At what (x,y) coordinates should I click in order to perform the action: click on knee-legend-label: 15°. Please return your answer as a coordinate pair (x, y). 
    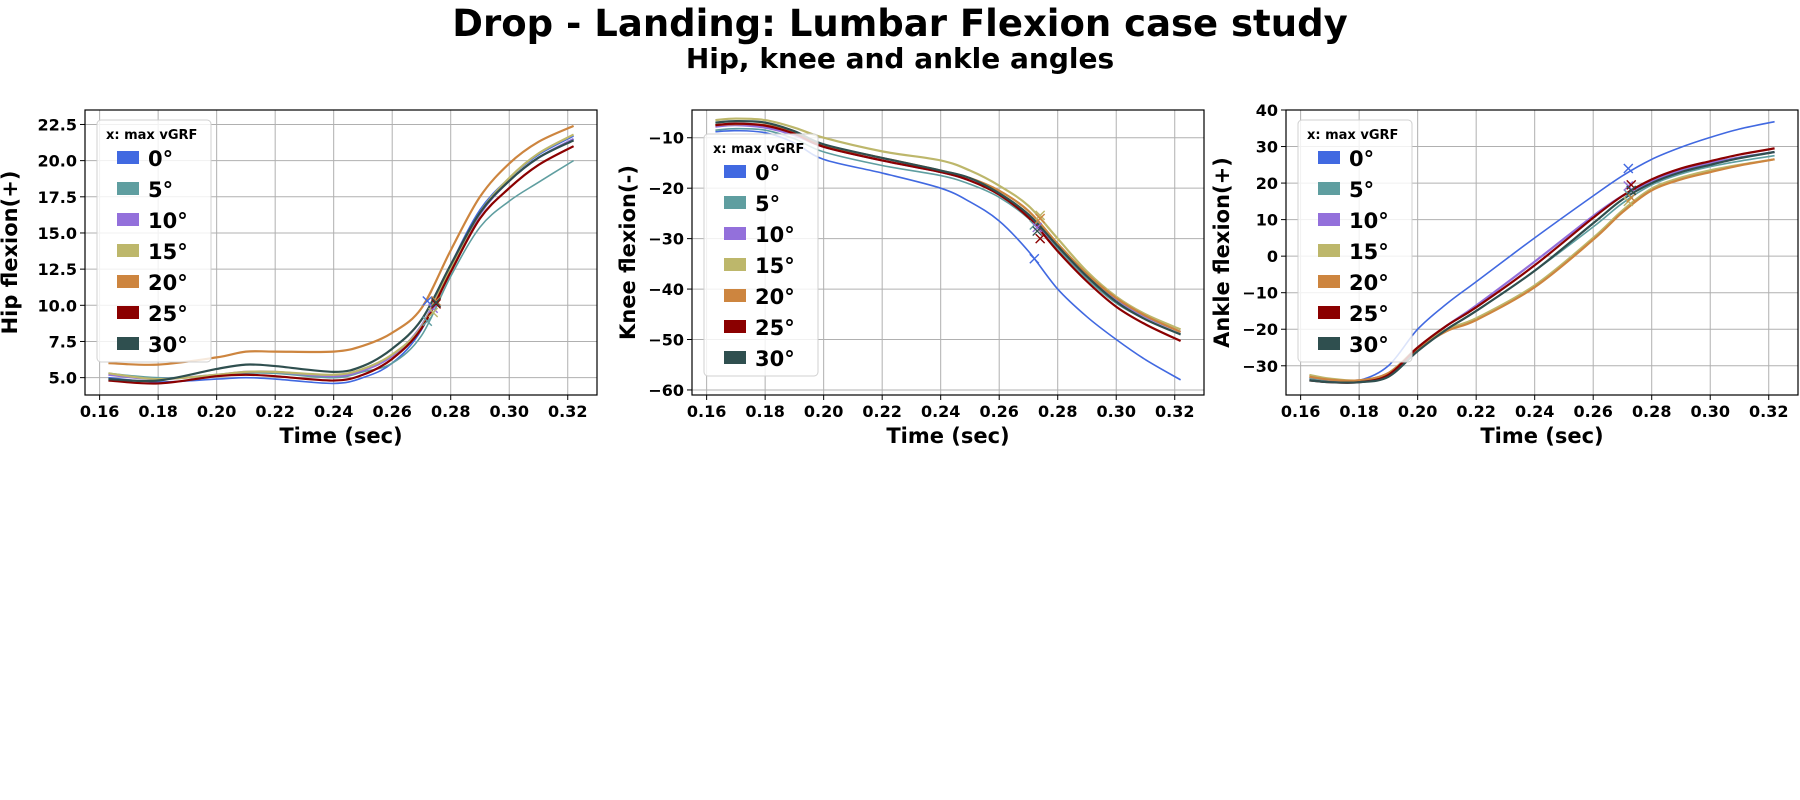
    Looking at the image, I should click on (775, 266).